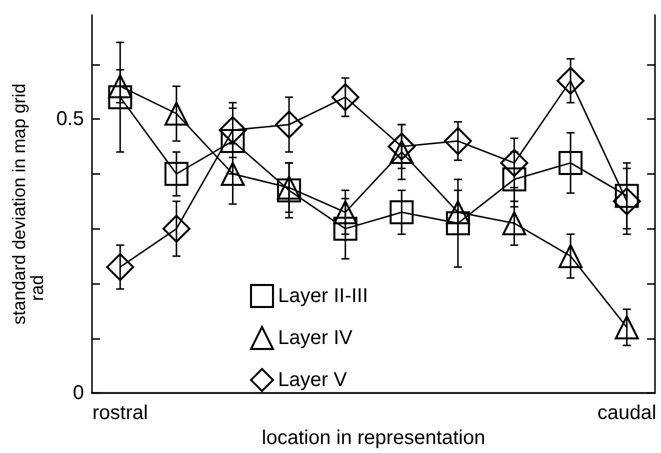 This screenshot has width=661, height=453. I want to click on x-tick-label: rostral, so click(120, 413).